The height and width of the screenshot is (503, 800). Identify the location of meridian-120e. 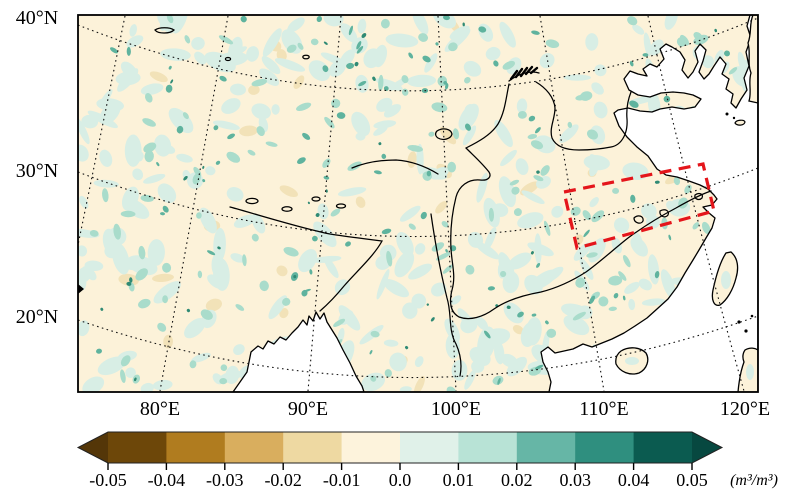
(696, 203).